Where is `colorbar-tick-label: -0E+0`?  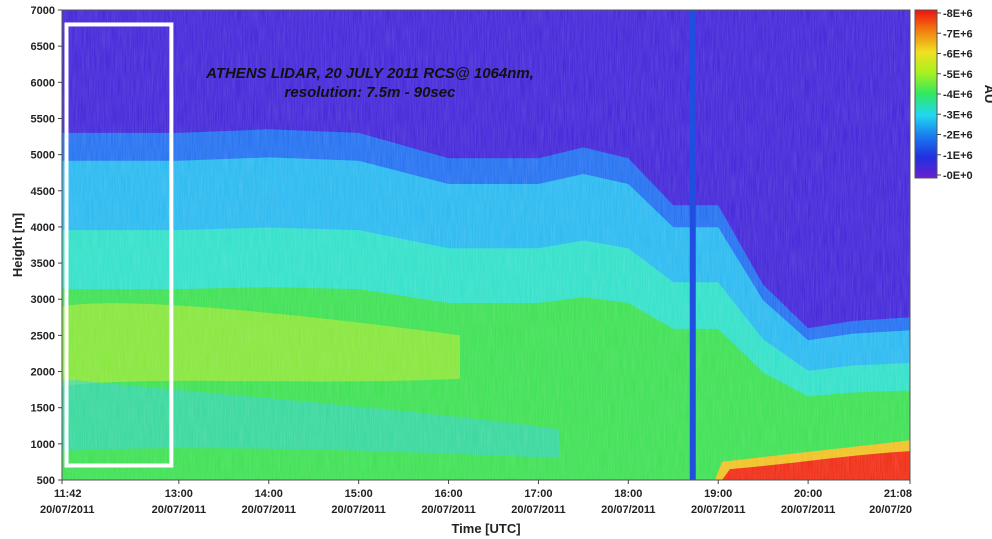
colorbar-tick-label: -0E+0 is located at coordinates (958, 176).